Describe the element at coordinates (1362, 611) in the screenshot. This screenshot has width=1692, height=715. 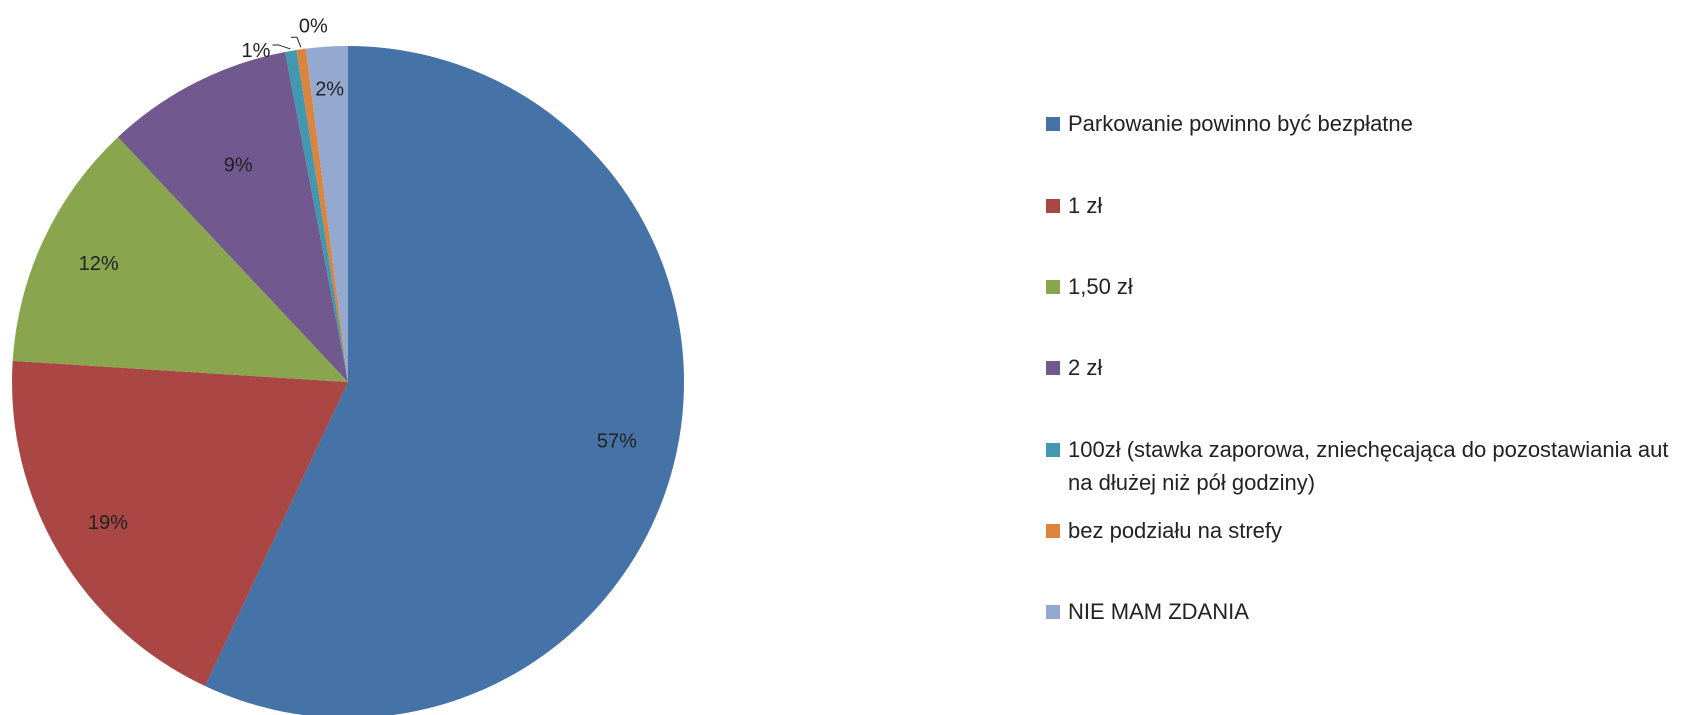
I see `legend-item-no-opinion: NIE MAM ZDANIA` at that location.